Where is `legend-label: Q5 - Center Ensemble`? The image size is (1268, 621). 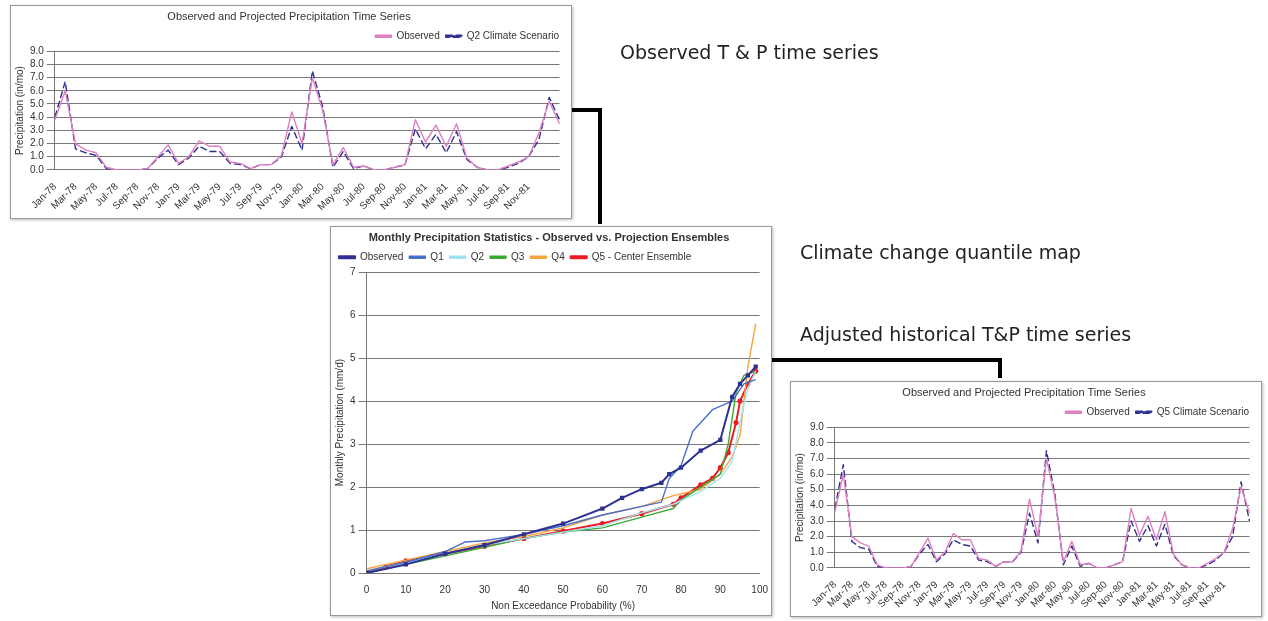 legend-label: Q5 - Center Ensemble is located at coordinates (641, 256).